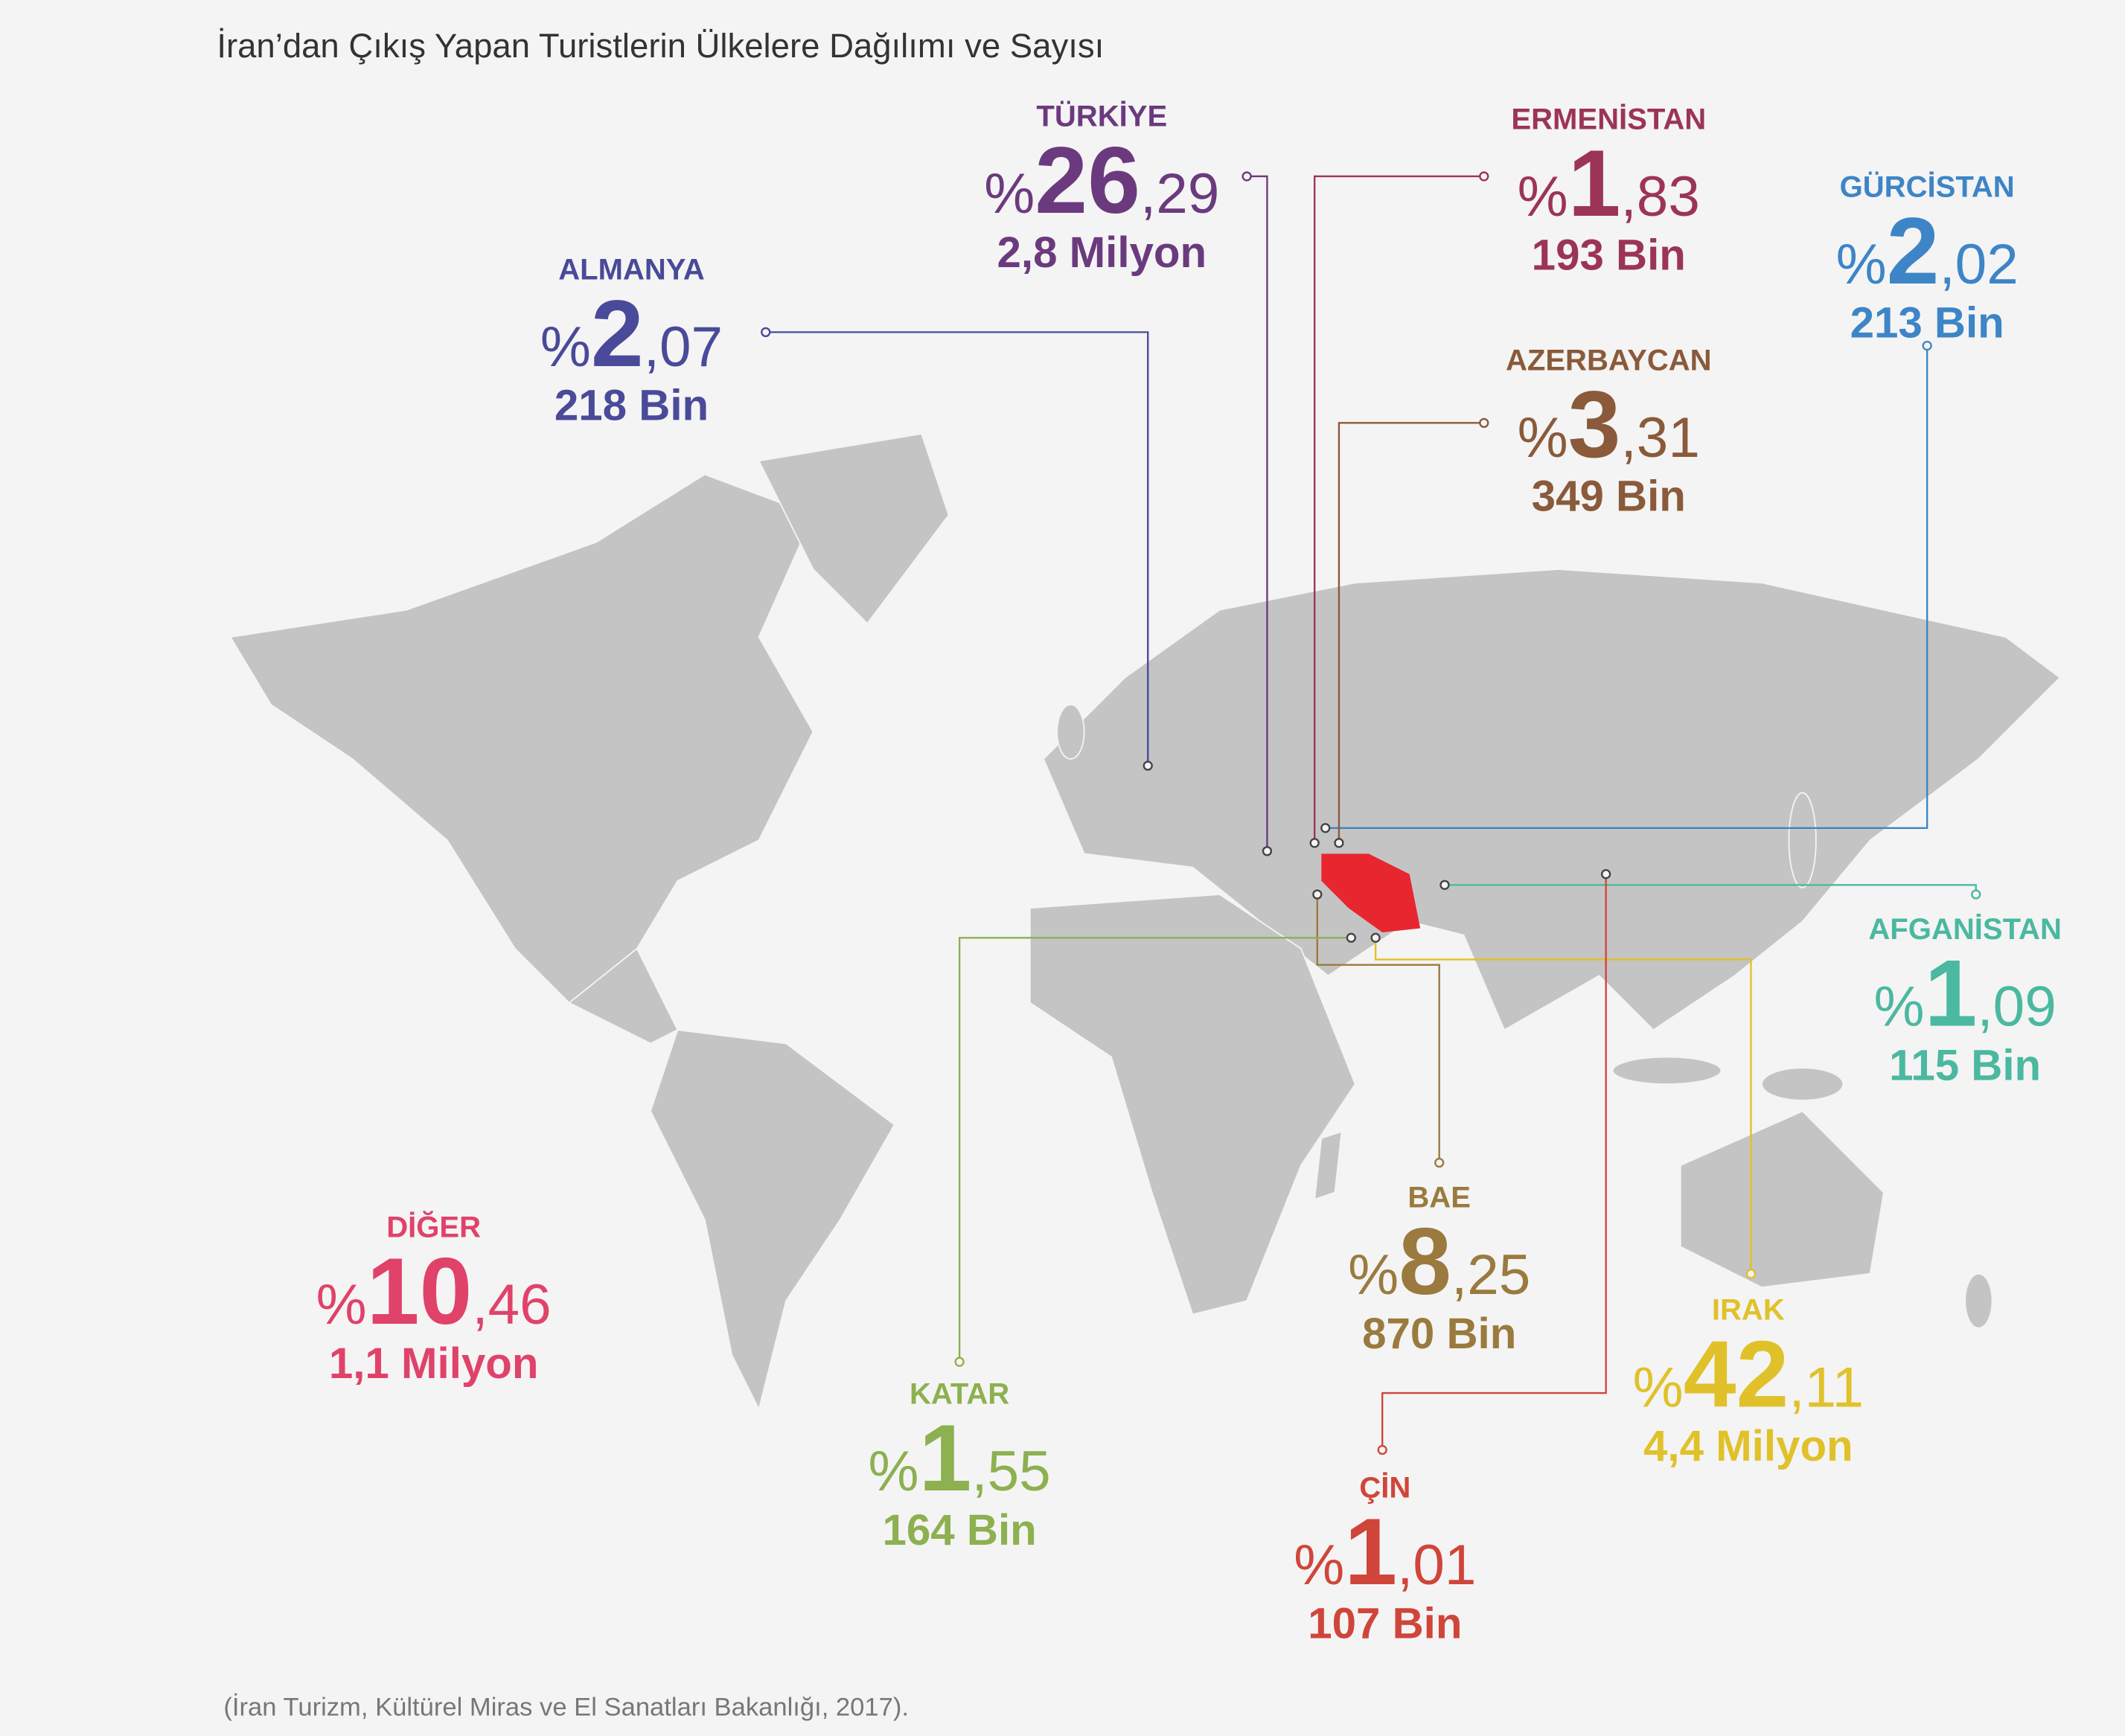 This screenshot has height=1736, width=2125. Describe the element at coordinates (433, 1227) in the screenshot. I see `country-name: DİĞER` at that location.